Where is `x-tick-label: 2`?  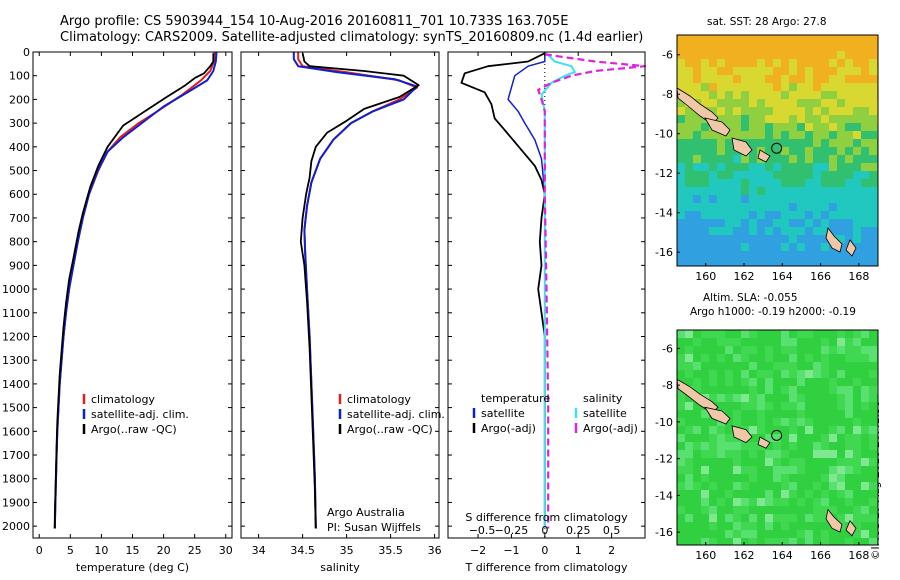
x-tick-label: 2 is located at coordinates (611, 550).